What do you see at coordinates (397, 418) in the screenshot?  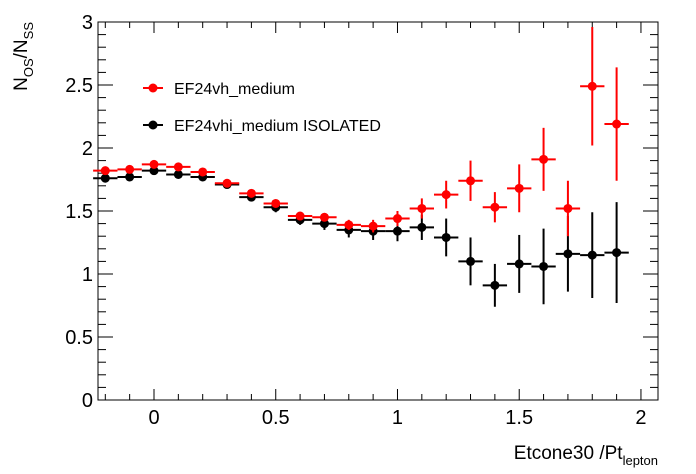 I see `x-tick-label: 1` at bounding box center [397, 418].